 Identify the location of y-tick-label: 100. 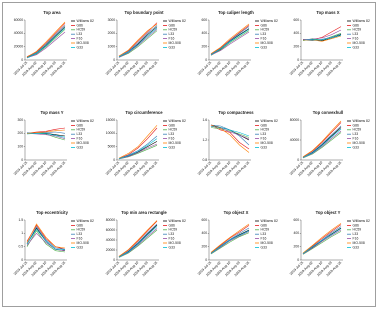
(21, 147).